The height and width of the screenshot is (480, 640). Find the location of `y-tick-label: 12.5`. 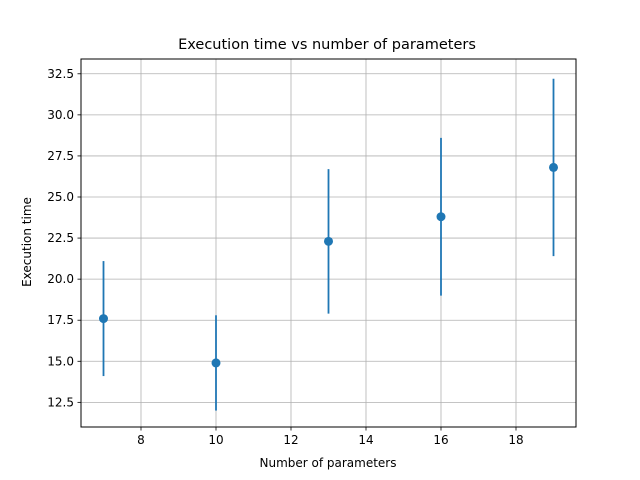

y-tick-label: 12.5 is located at coordinates (60, 402).